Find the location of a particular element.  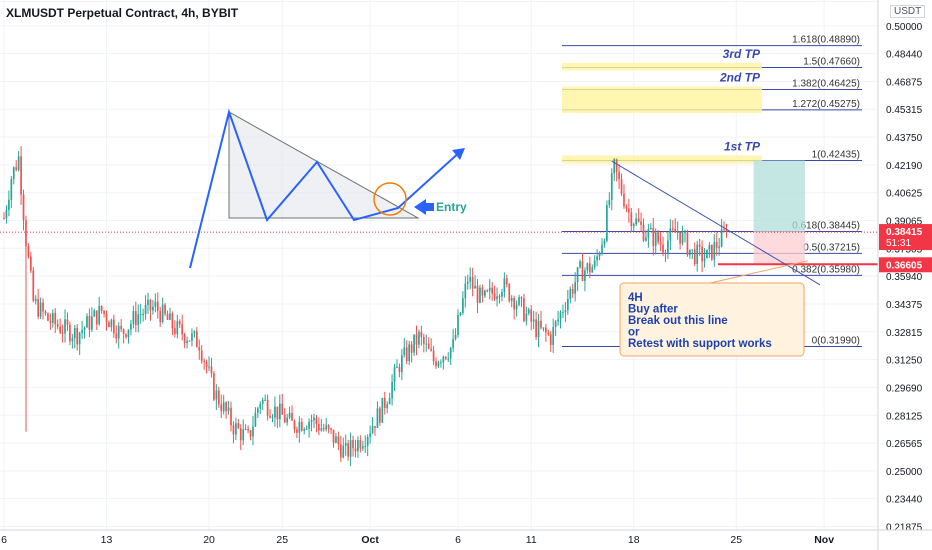

fib-level: 0.618(0.38445) is located at coordinates (712, 227).